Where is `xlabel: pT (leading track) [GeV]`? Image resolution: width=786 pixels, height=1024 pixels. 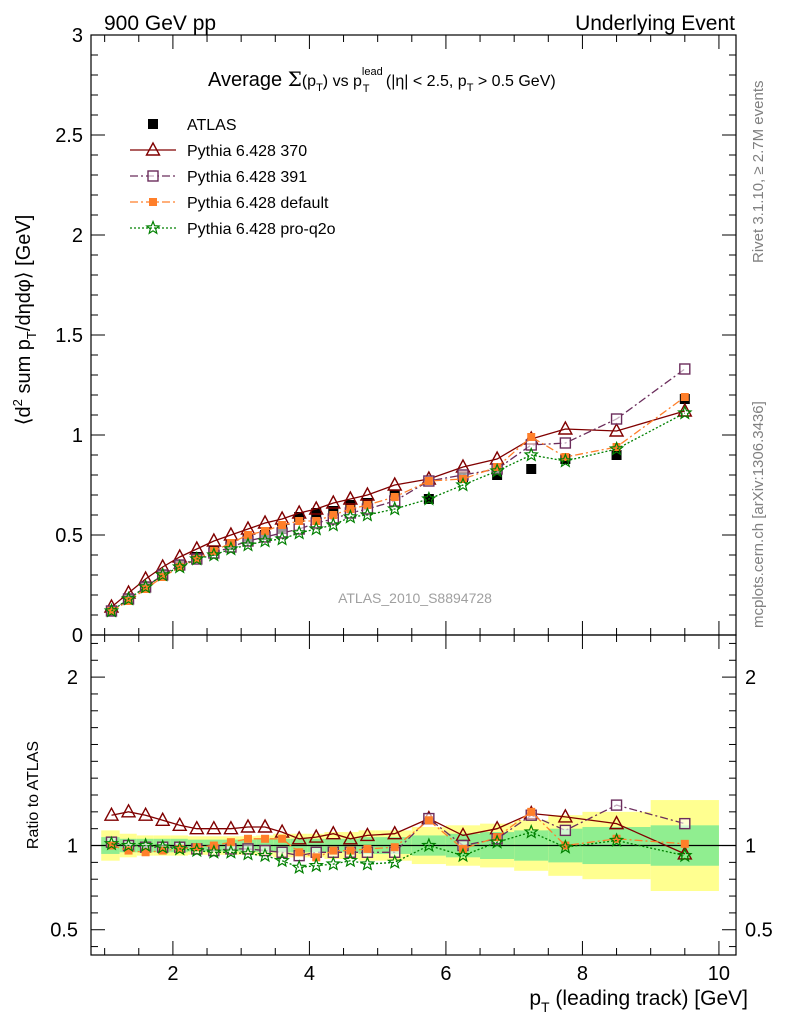 xlabel: pT (leading track) [GeV] is located at coordinates (638, 1001).